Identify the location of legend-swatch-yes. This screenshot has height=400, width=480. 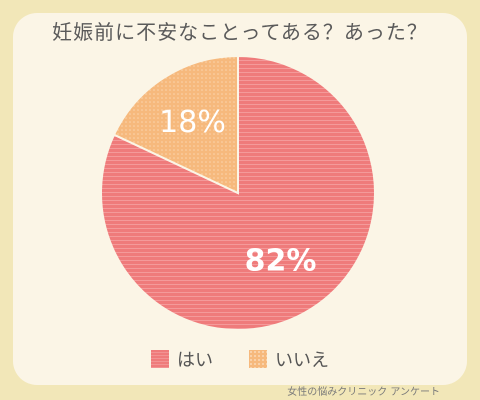
(160, 359).